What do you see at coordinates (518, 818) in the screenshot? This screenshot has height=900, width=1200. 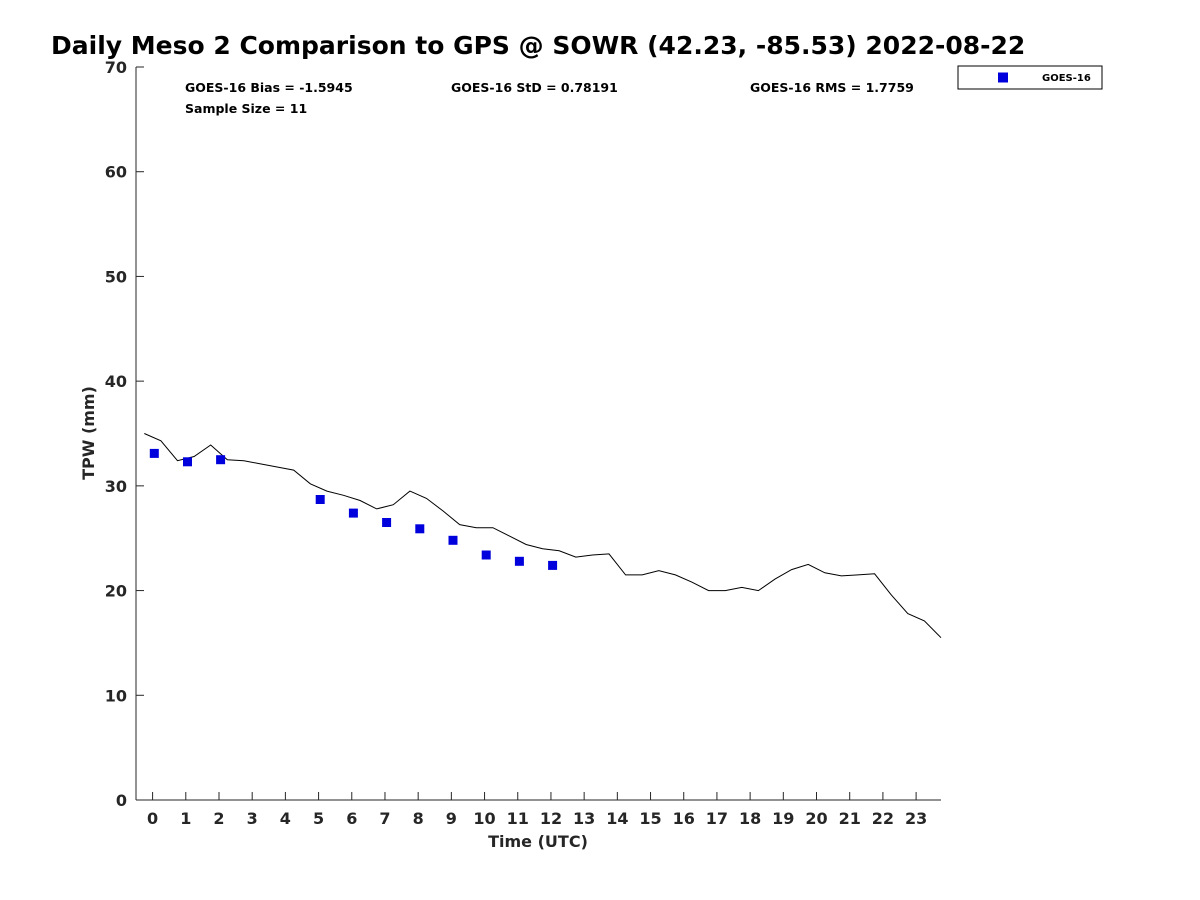 I see `x-tick-label: 11` at bounding box center [518, 818].